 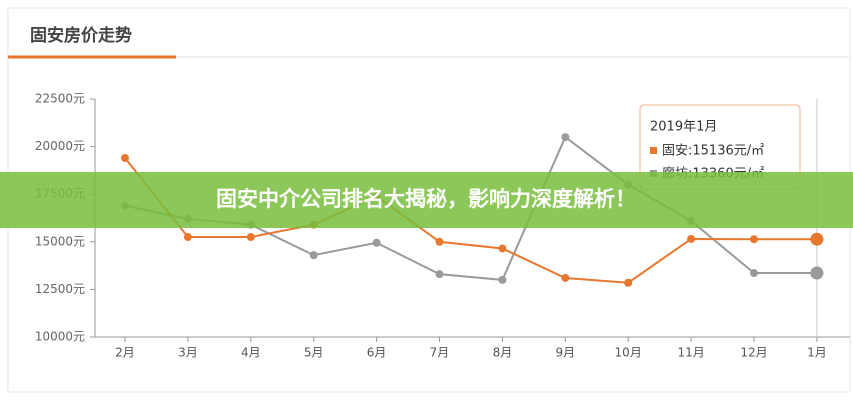 What do you see at coordinates (60, 337) in the screenshot?
I see `y-tick-label: 10000元` at bounding box center [60, 337].